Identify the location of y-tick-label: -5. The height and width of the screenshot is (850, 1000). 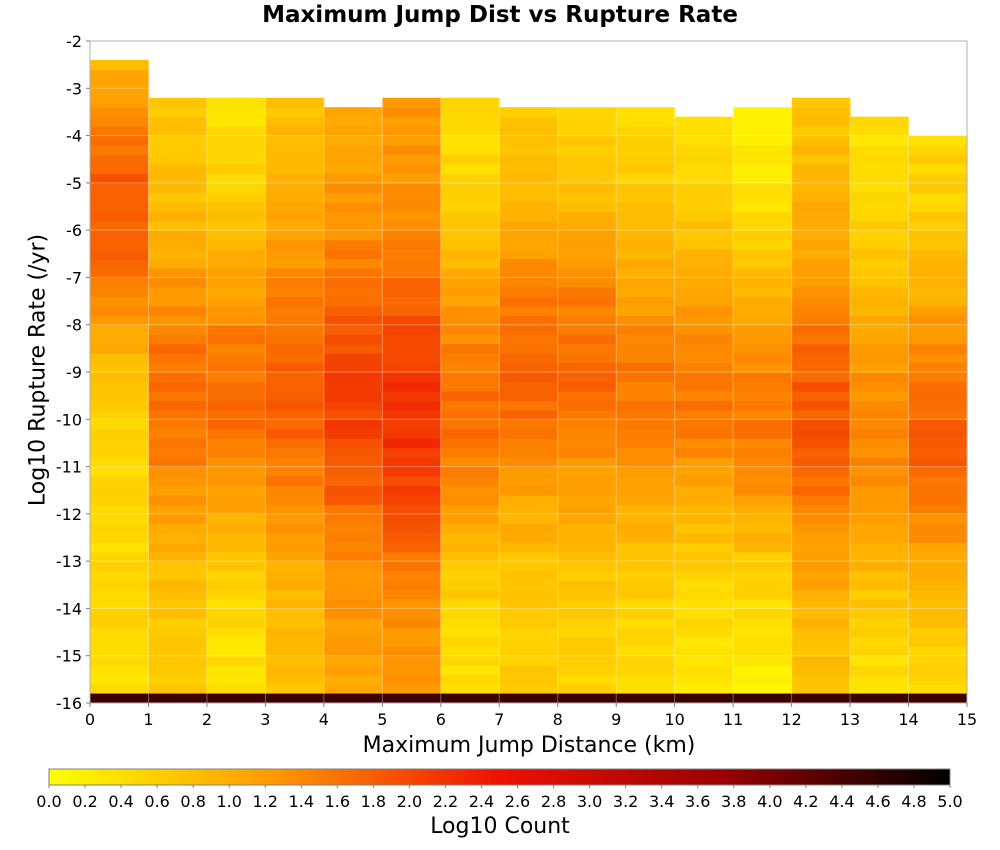
(74, 183).